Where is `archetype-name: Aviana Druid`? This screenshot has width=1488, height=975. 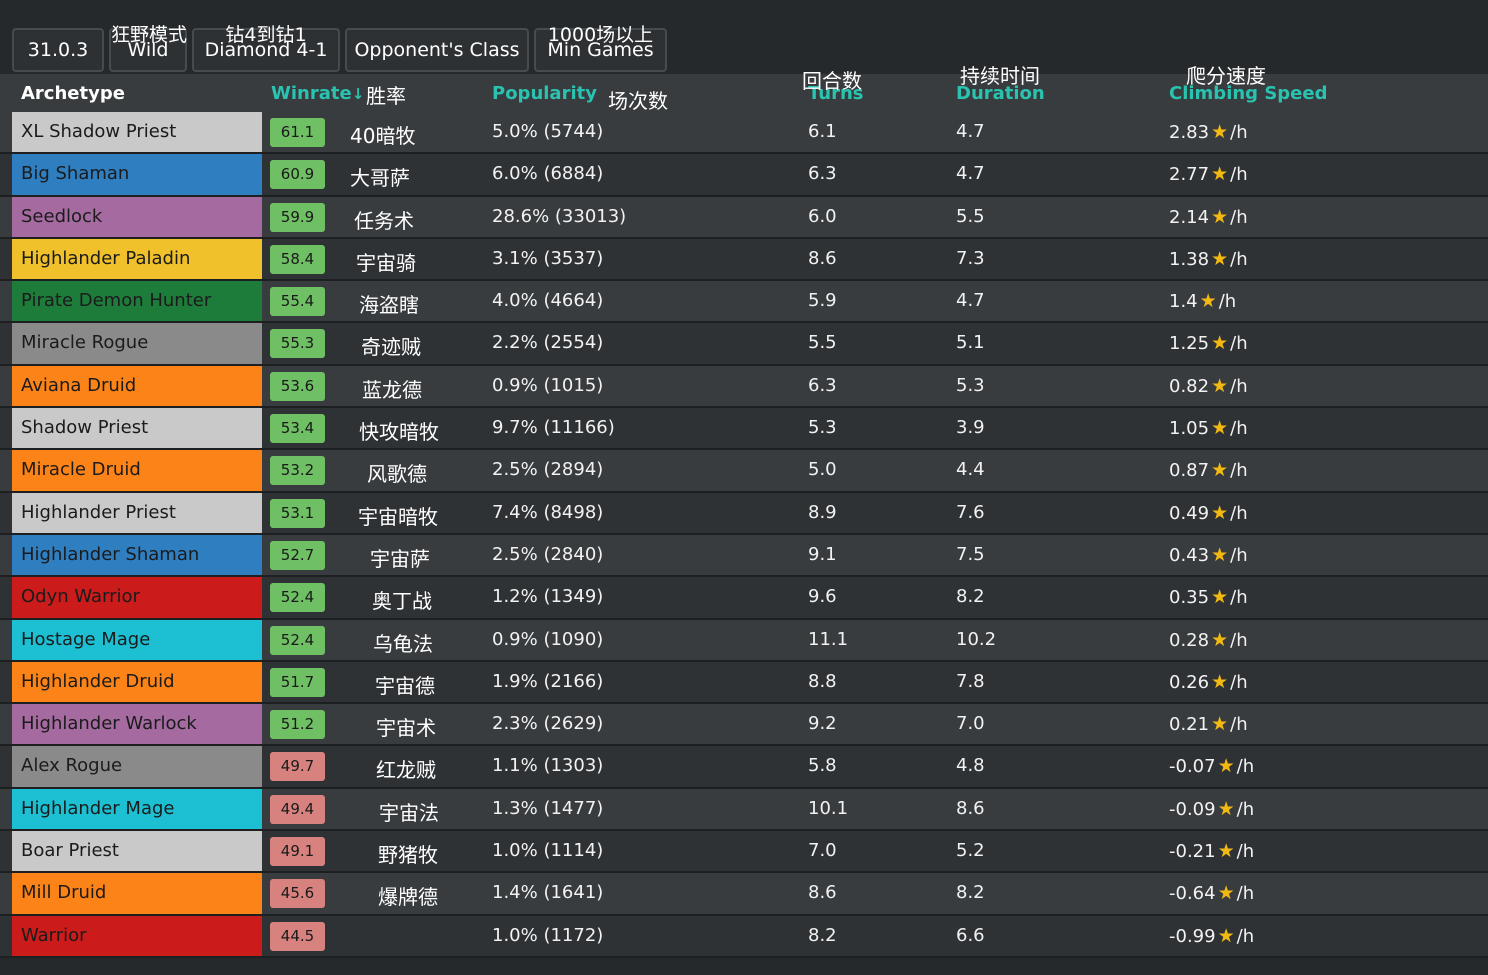 archetype-name: Aviana Druid is located at coordinates (137, 386).